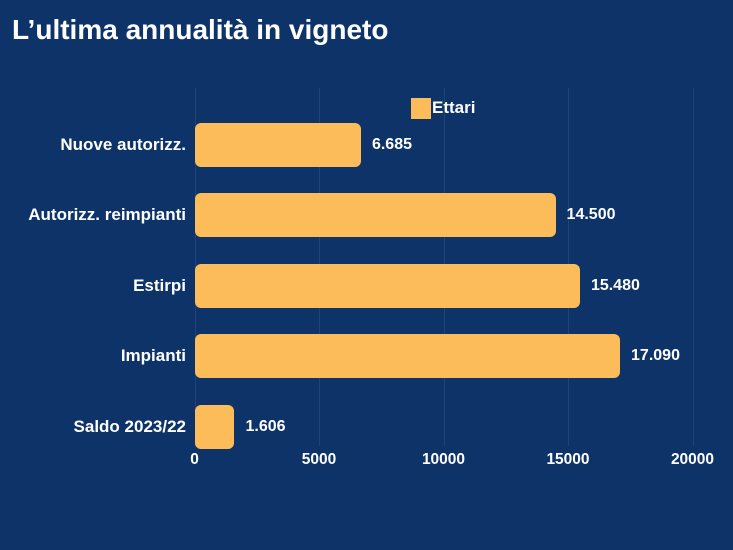 The image size is (733, 550). I want to click on value-label: 1.606, so click(265, 426).